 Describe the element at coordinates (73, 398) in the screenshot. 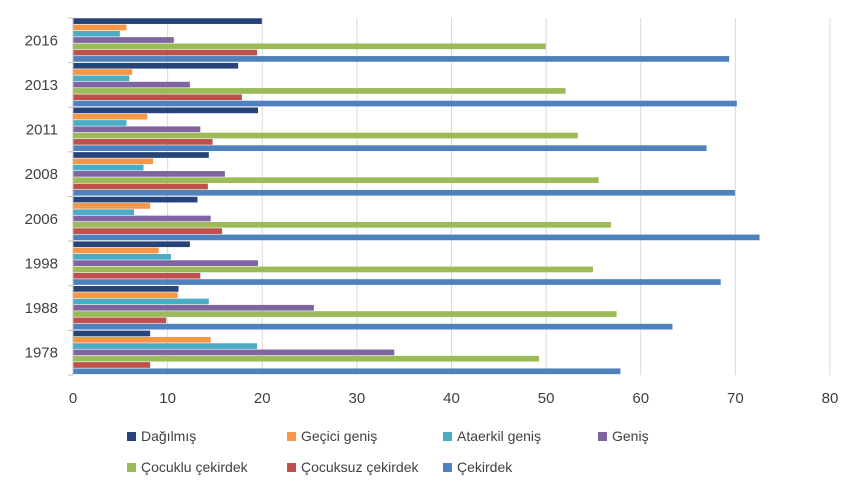

I see `x-tick-label: 0` at that location.